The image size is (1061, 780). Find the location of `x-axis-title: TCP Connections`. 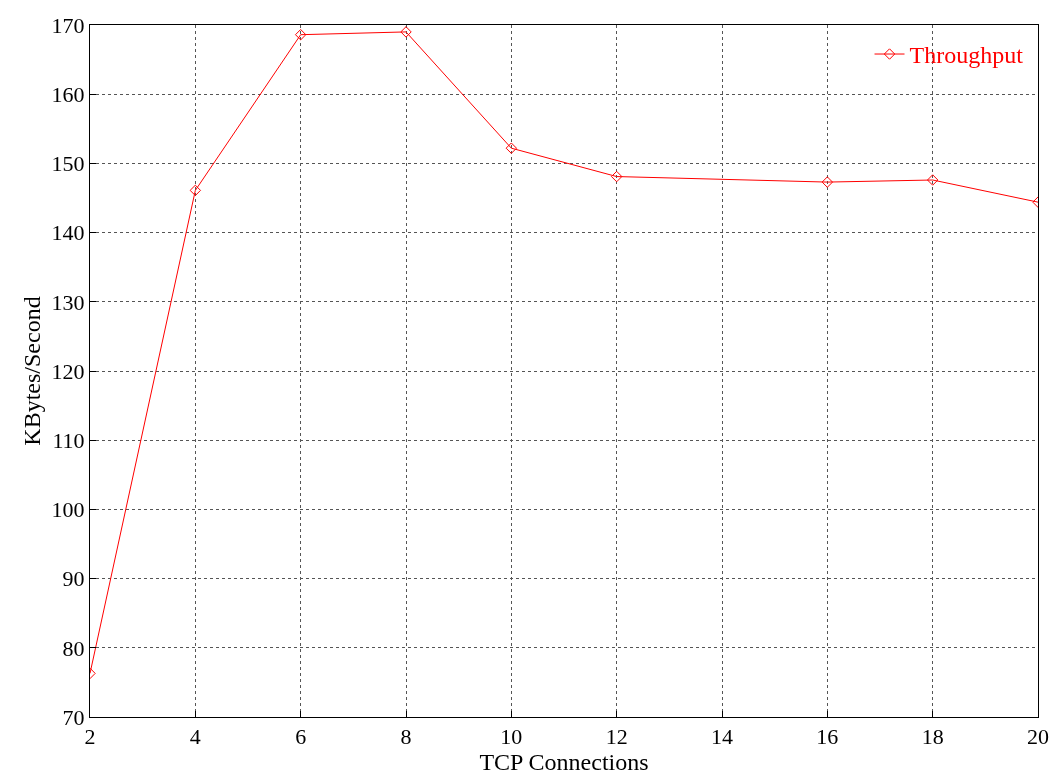

x-axis-title: TCP Connections is located at coordinates (564, 762).